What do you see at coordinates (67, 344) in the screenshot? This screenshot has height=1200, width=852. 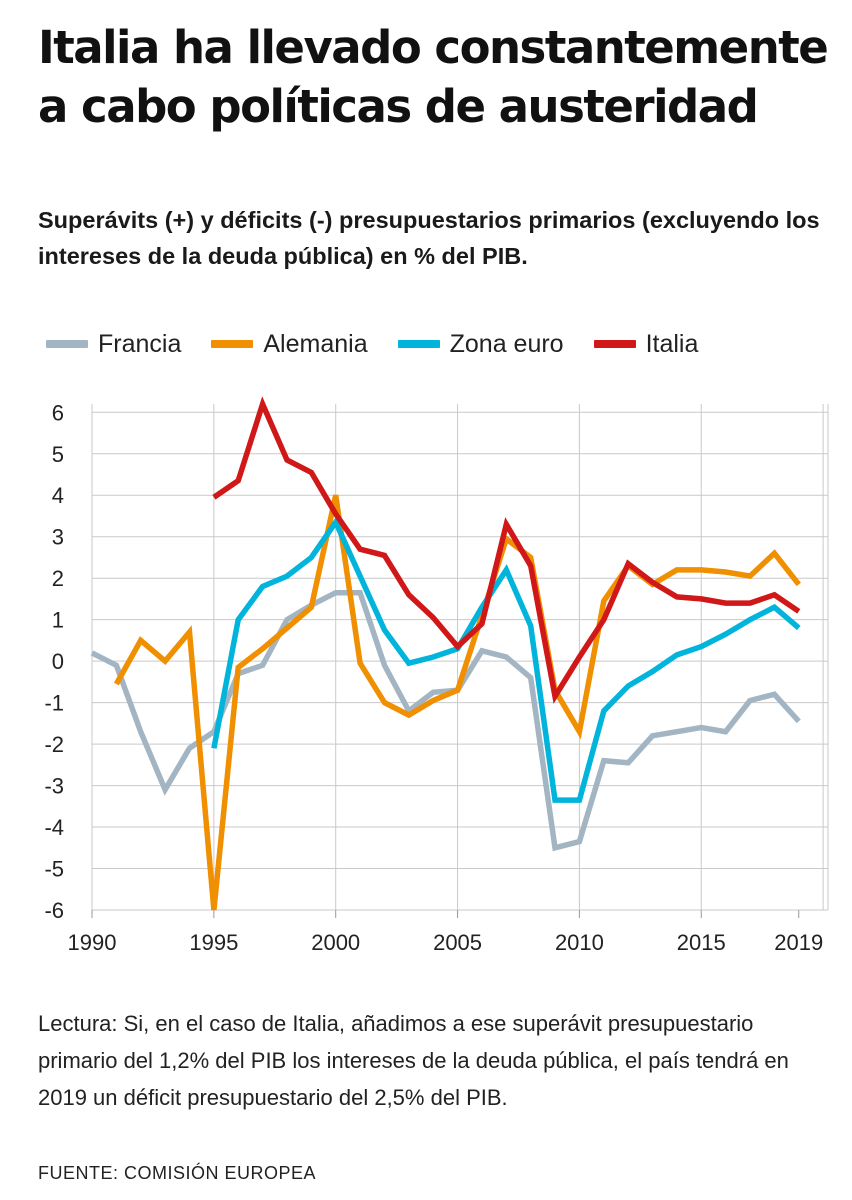 I see `legend-swatch-francia` at bounding box center [67, 344].